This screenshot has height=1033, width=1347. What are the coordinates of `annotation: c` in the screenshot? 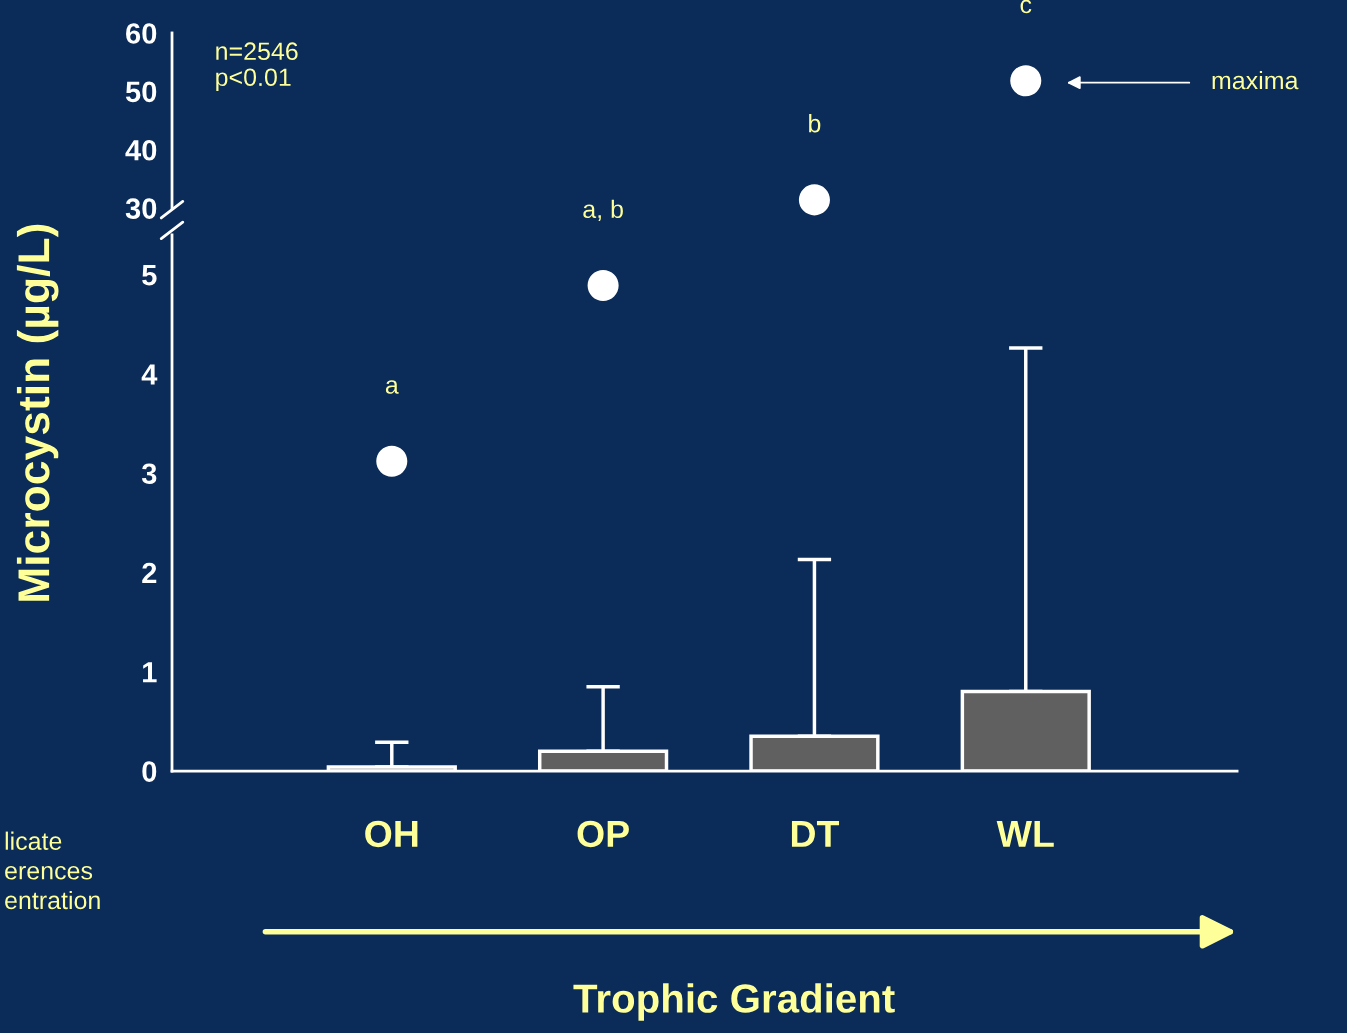 It's located at (1026, 7).